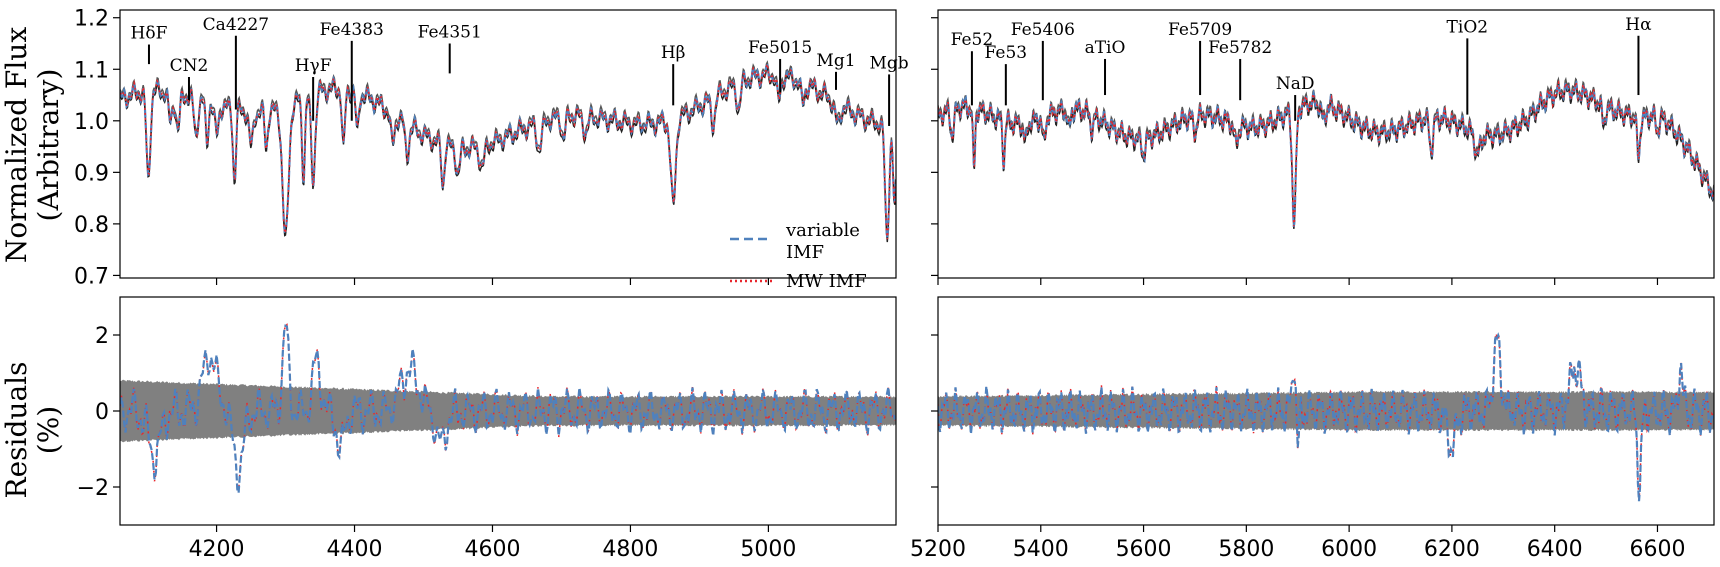 The width and height of the screenshot is (1720, 567). What do you see at coordinates (352, 30) in the screenshot?
I see `feature-label: Fe4383` at bounding box center [352, 30].